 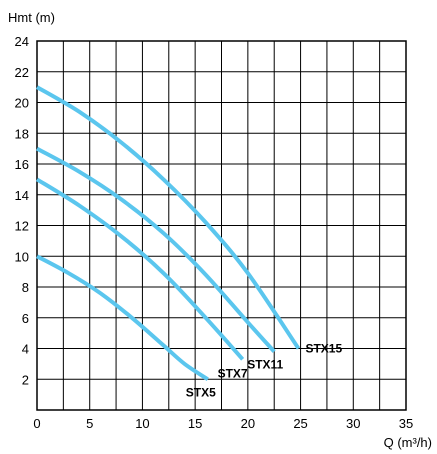 I want to click on y-tick-label: 16, so click(x=22, y=164).